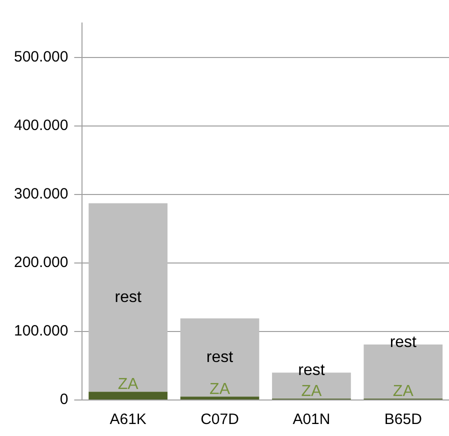 The image size is (449, 436). I want to click on y-tick-label: 300.000, so click(41, 194).